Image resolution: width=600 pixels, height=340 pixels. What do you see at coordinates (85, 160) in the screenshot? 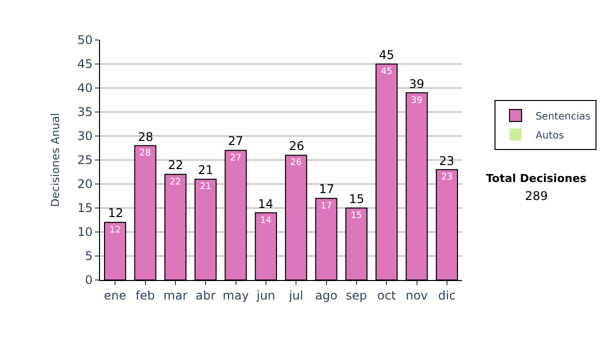
I see `y-tick-label: 25` at bounding box center [85, 160].